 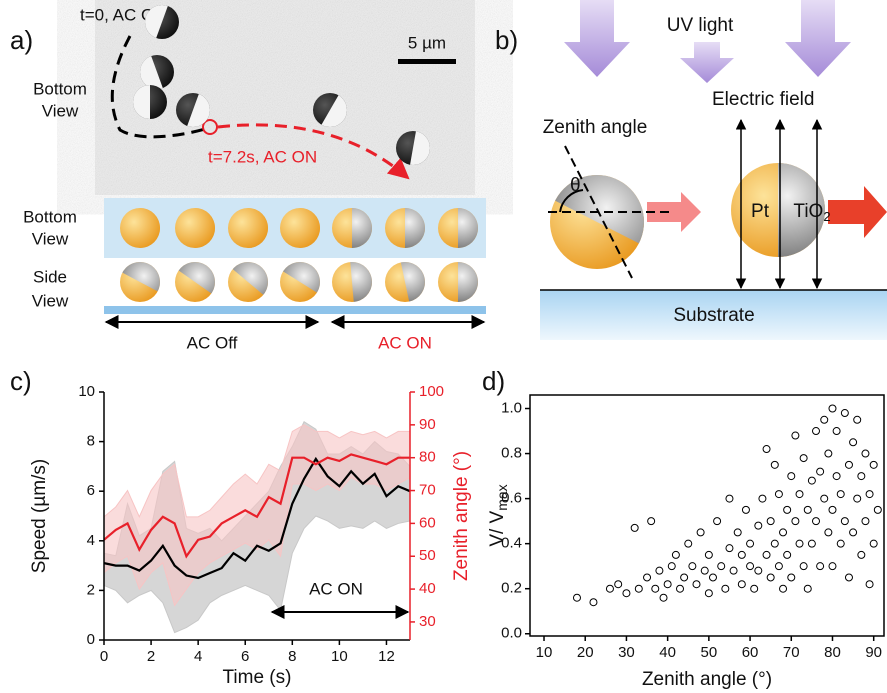 What do you see at coordinates (595, 127) in the screenshot?
I see `annotation: Zenith angle` at bounding box center [595, 127].